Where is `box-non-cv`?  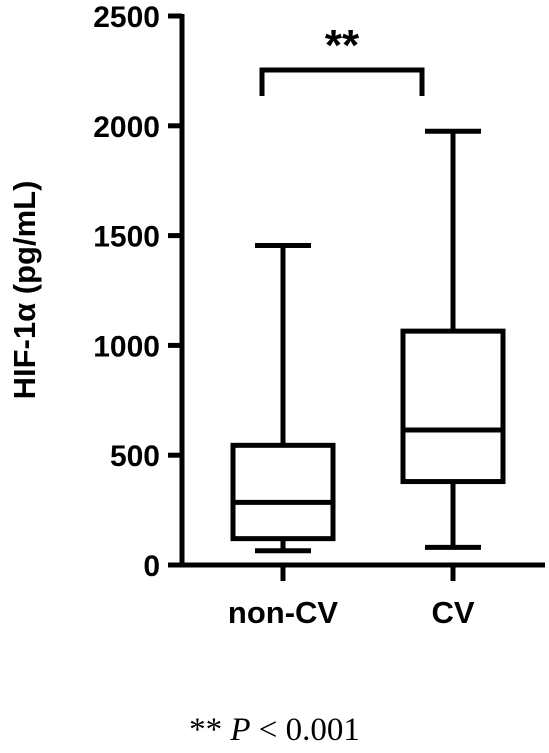
box-non-cv is located at coordinates (283, 398).